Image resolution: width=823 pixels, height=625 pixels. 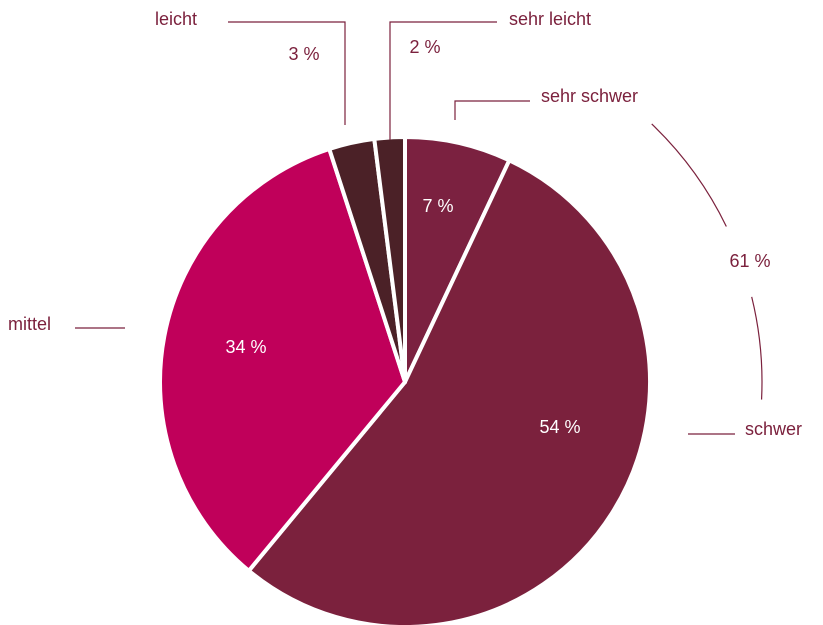 What do you see at coordinates (457, 259) in the screenshot?
I see `pie-slice` at bounding box center [457, 259].